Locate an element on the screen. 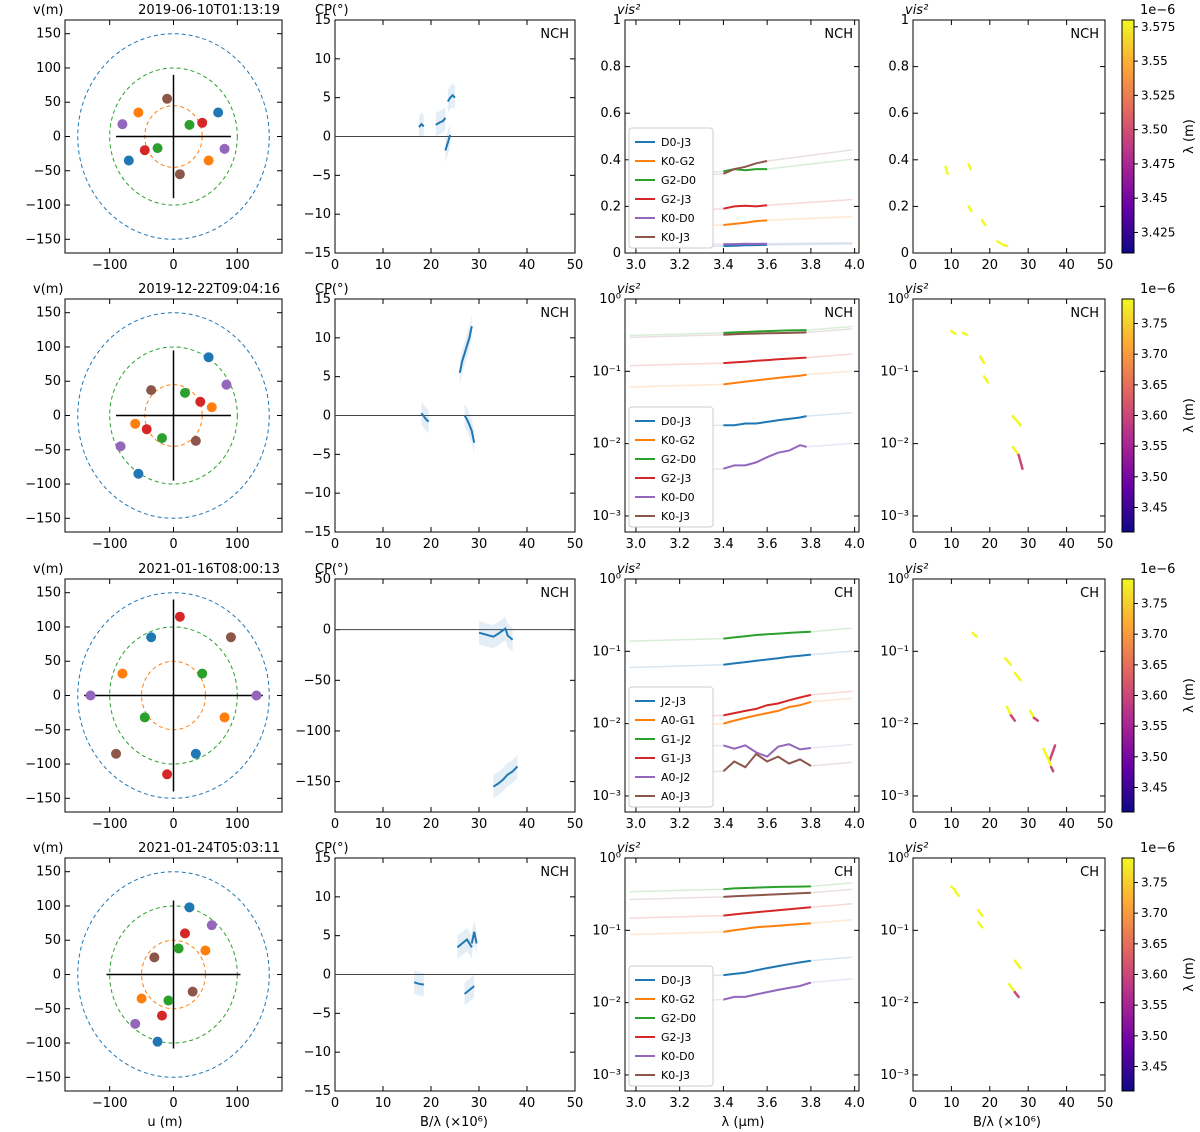 This screenshot has width=1200, height=1132. visb-xlabel: B/λ (×10⁶) is located at coordinates (1007, 1122).